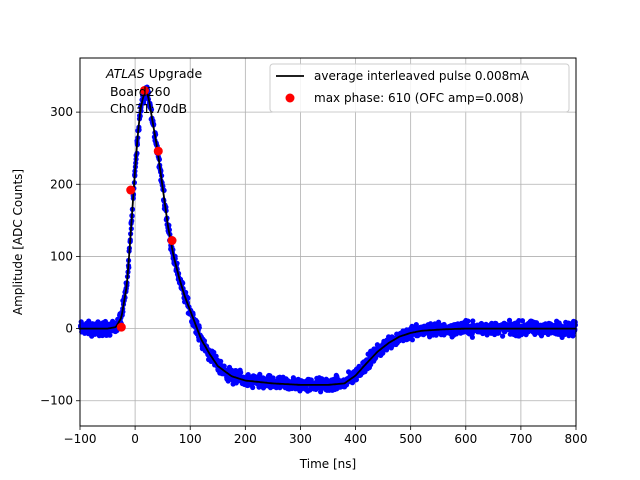 The height and width of the screenshot is (480, 640). What do you see at coordinates (61, 184) in the screenshot?
I see `y-tick-label: 200` at bounding box center [61, 184].